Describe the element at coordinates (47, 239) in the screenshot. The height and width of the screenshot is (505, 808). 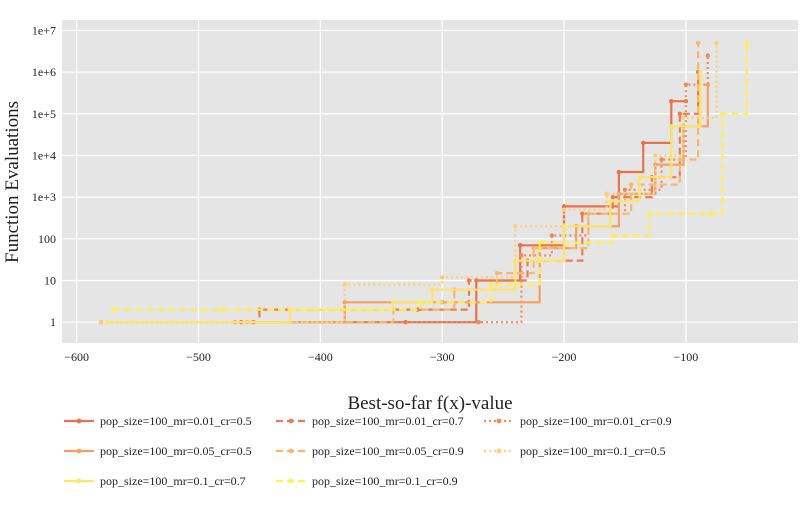
I see `y-tick-label: 100` at that location.